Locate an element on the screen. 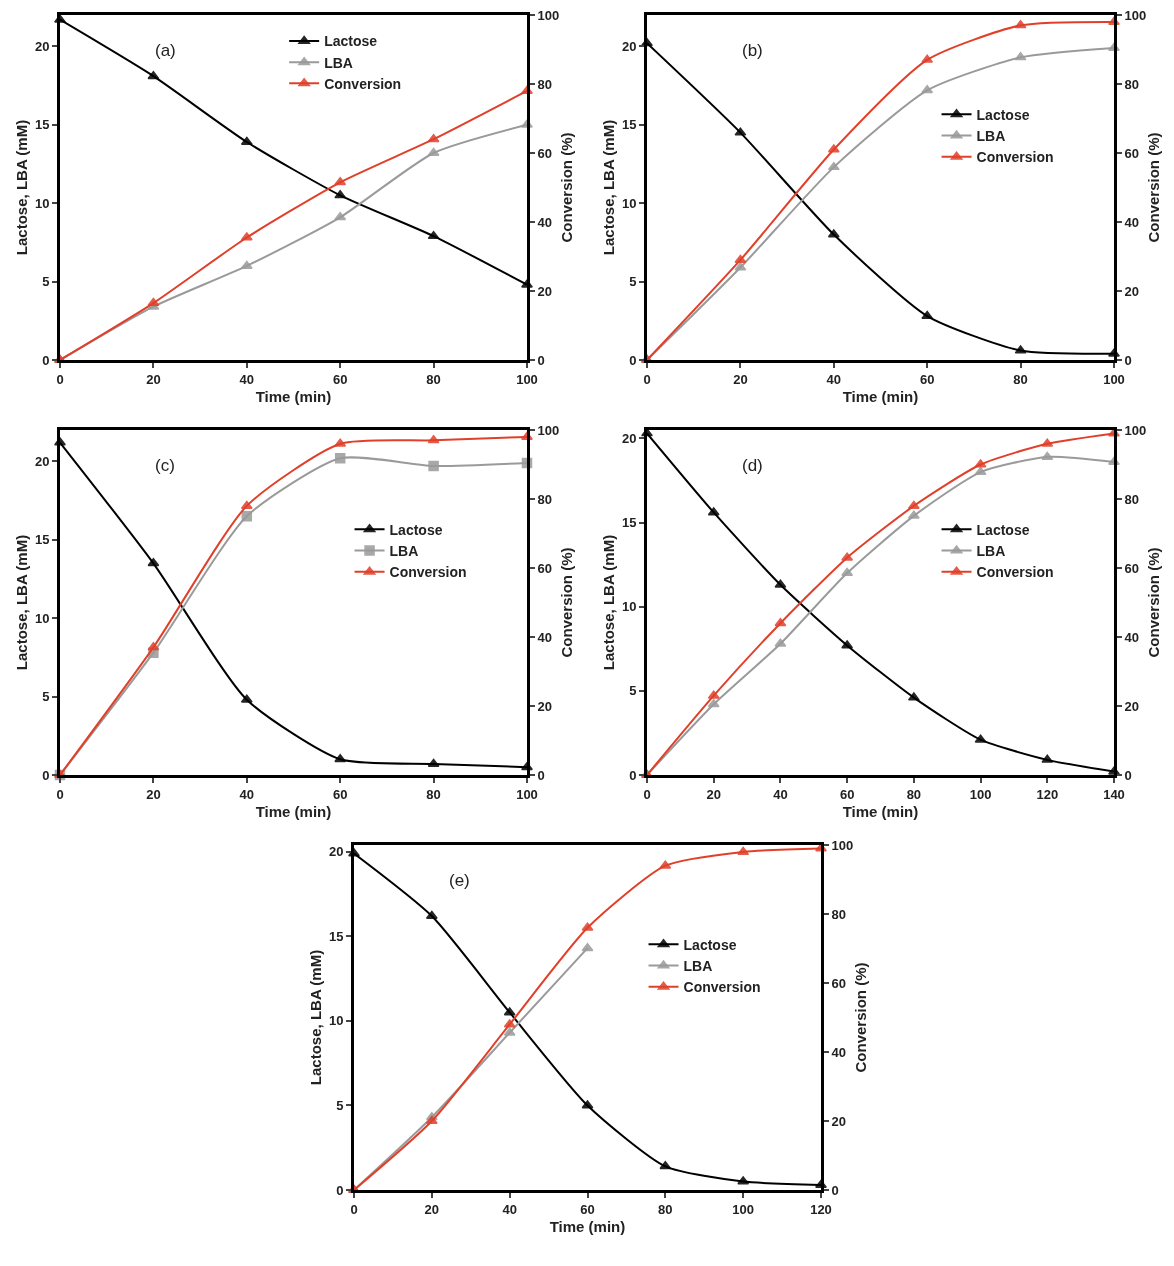 The image size is (1174, 1266). x-tick-label: 120 is located at coordinates (820, 1209).